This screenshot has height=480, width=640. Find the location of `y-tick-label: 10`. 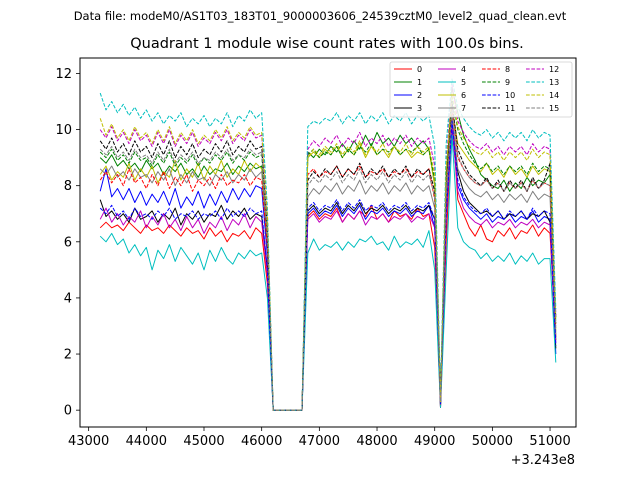

y-tick-label: 10 is located at coordinates (63, 130).